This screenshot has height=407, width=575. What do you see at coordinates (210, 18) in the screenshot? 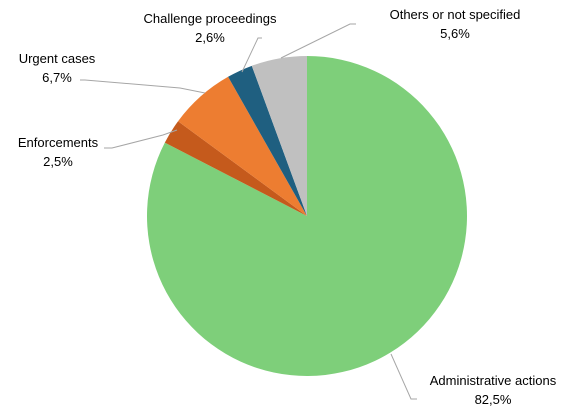
I see `data-label-name-challenge-proceedings: Challenge proceedings` at bounding box center [210, 18].